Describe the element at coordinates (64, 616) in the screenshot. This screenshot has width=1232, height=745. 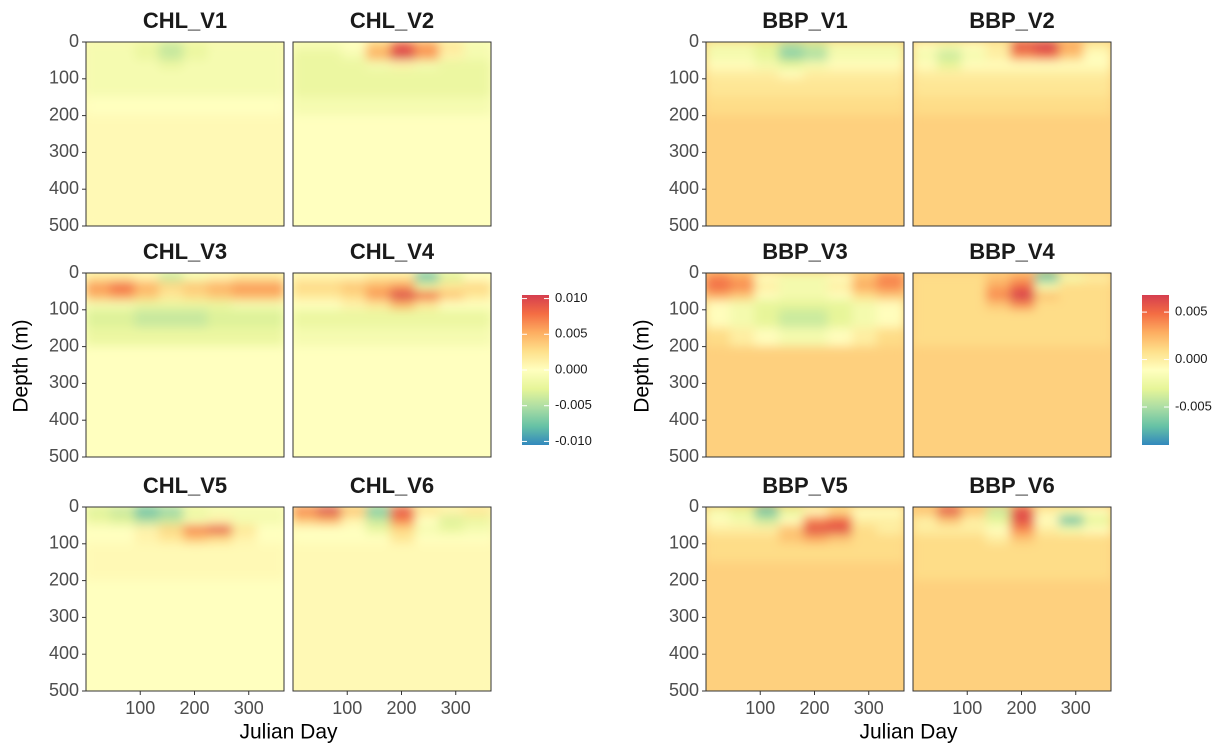
I see `y-tick-label: 300` at that location.